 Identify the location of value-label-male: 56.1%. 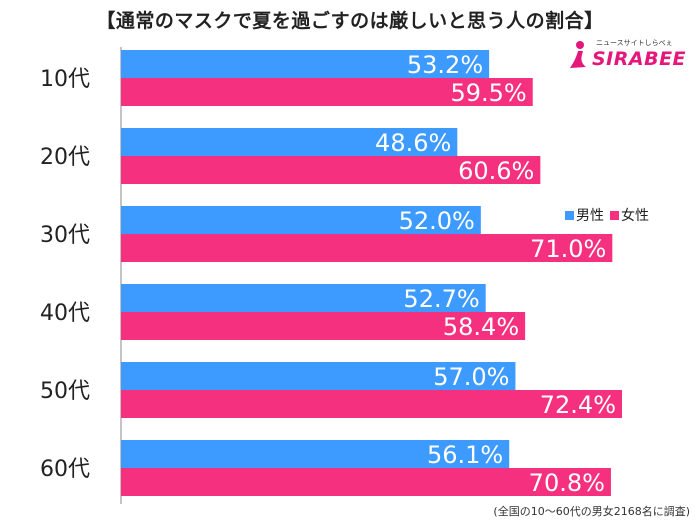
(465, 455).